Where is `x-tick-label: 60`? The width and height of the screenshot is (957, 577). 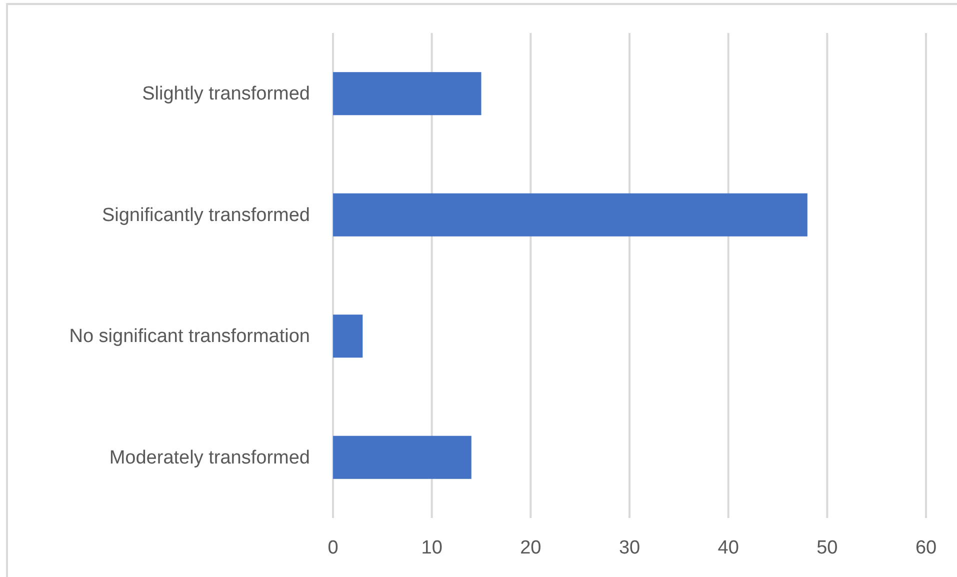 x-tick-label: 60 is located at coordinates (926, 547).